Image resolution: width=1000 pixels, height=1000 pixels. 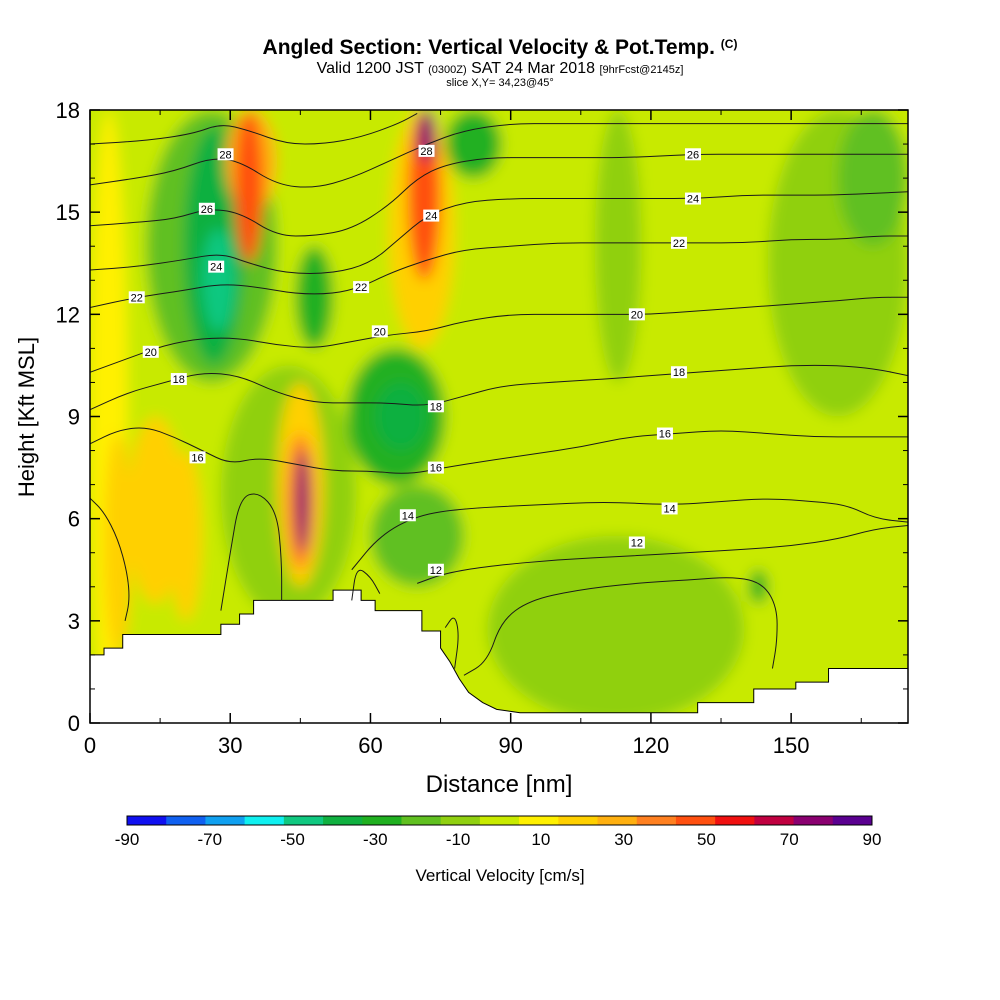 What do you see at coordinates (706, 839) in the screenshot?
I see `colorbar-tick-label: 50` at bounding box center [706, 839].